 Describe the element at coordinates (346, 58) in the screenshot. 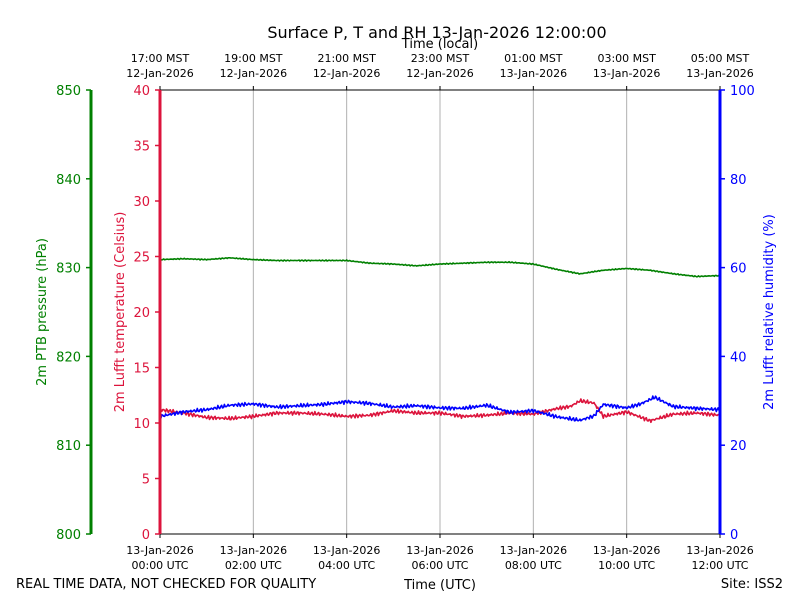

I see `x-top-tick-label-time: 21:00 MST` at that location.